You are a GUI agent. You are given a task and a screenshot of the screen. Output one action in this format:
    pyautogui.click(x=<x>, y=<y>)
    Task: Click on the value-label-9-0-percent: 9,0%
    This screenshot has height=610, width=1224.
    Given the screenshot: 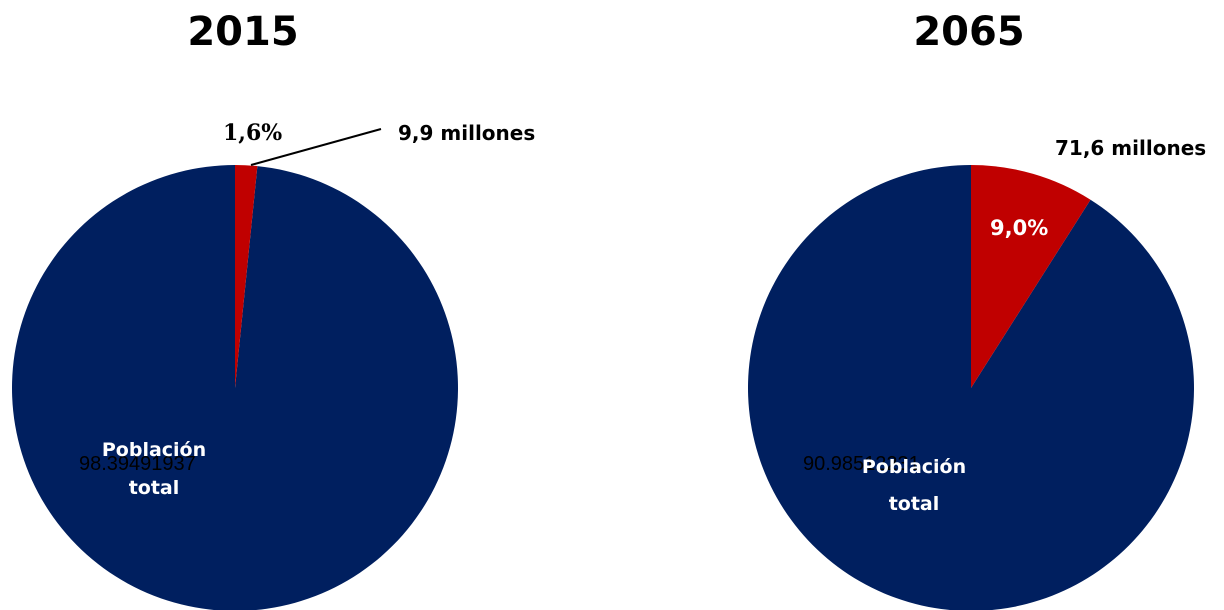 What is the action you would take?
    pyautogui.click(x=1019, y=228)
    